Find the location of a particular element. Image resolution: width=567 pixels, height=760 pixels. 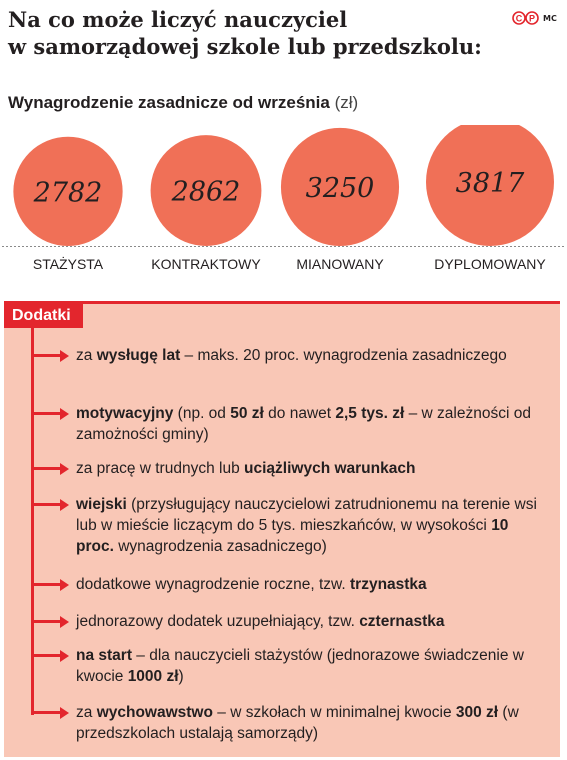

dodatki-trunk is located at coordinates (32, 521).